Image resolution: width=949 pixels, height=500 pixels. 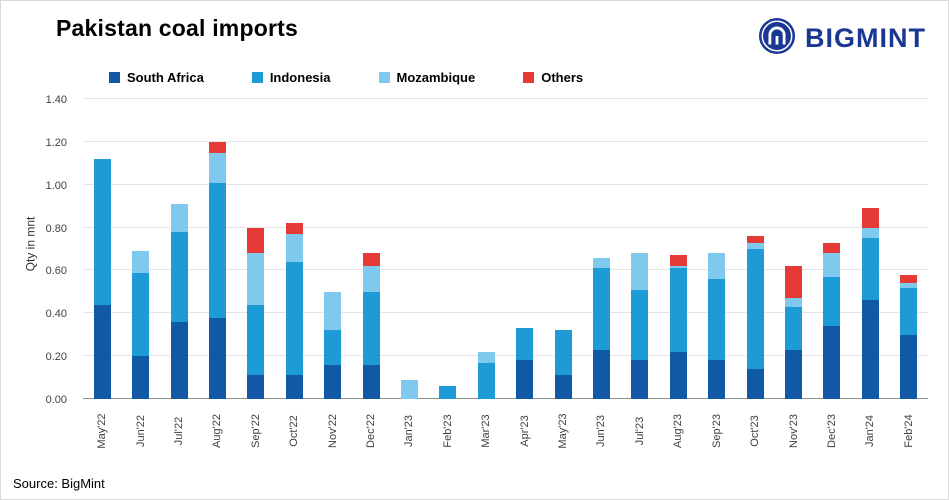 I want to click on x-tick-label: Dec'23, so click(x=831, y=431).